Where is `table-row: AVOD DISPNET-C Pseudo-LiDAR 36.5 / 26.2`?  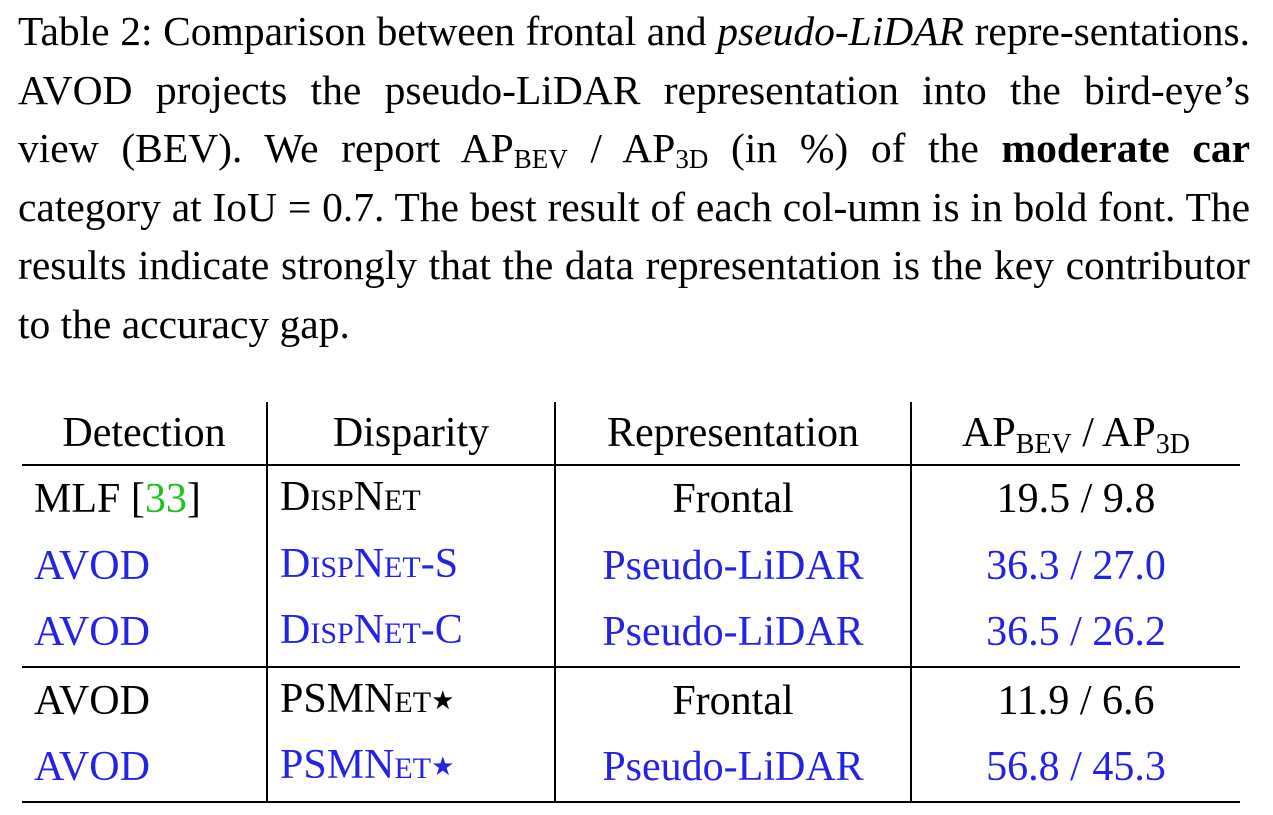
table-row: AVOD DISPNET-C Pseudo-LiDAR 36.5 / 26.2 is located at coordinates (631, 633).